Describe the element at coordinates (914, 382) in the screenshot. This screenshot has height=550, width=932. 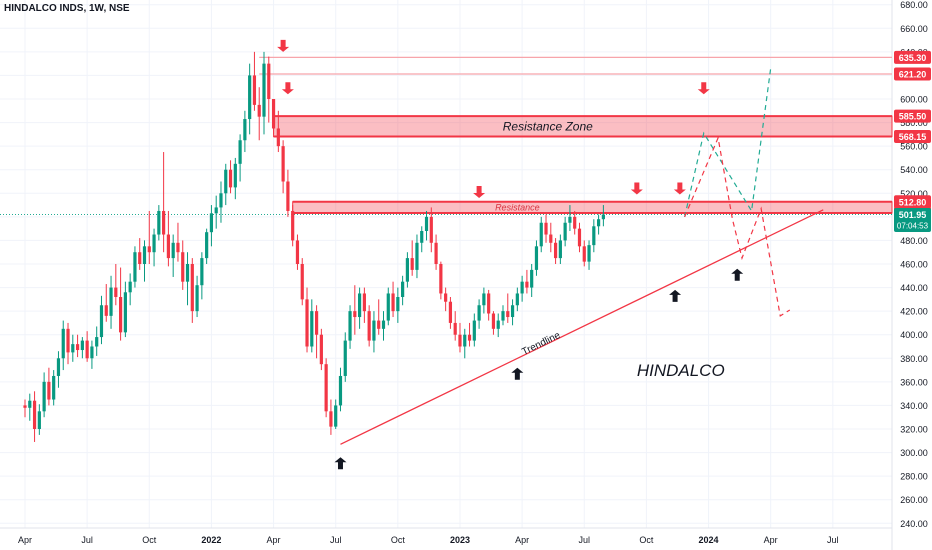
I see `price-tick-label: 360.00` at that location.